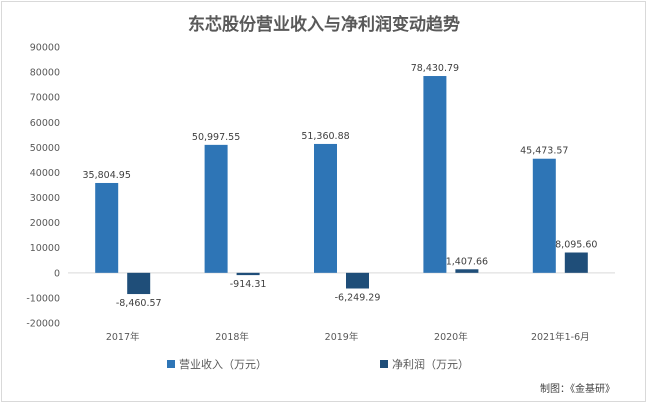  What do you see at coordinates (342, 337) in the screenshot?
I see `x-tick-label: 2019年` at bounding box center [342, 337].